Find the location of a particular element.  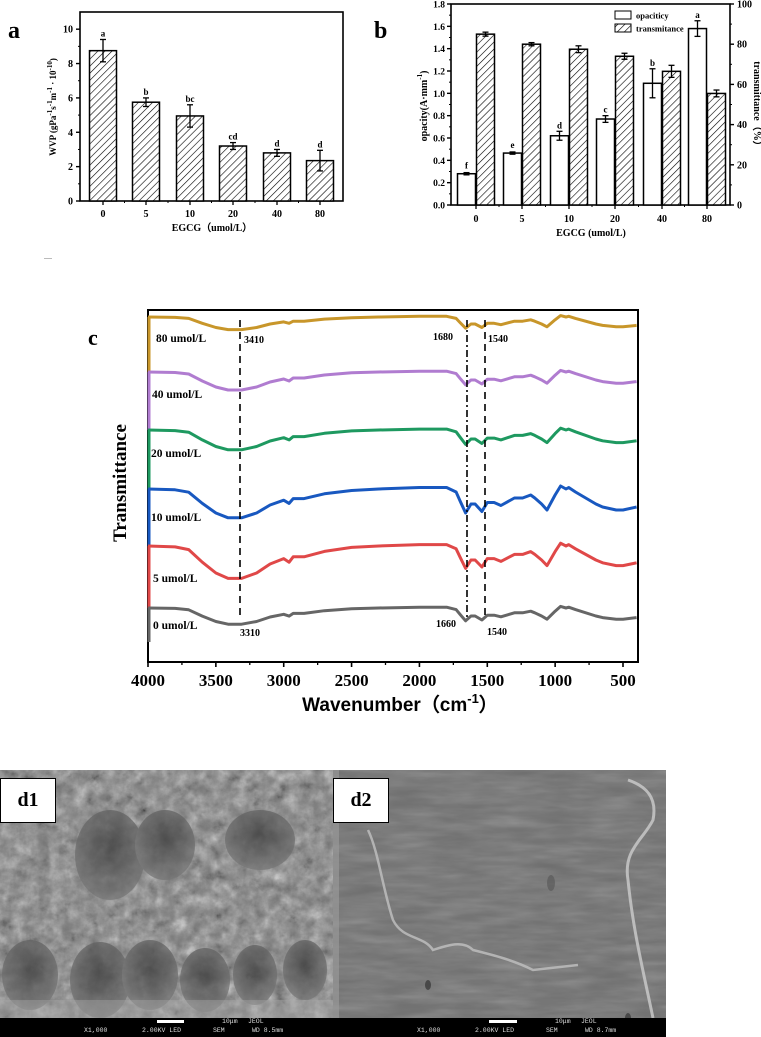

series-label-5: 5 umol/L is located at coordinates (175, 579).